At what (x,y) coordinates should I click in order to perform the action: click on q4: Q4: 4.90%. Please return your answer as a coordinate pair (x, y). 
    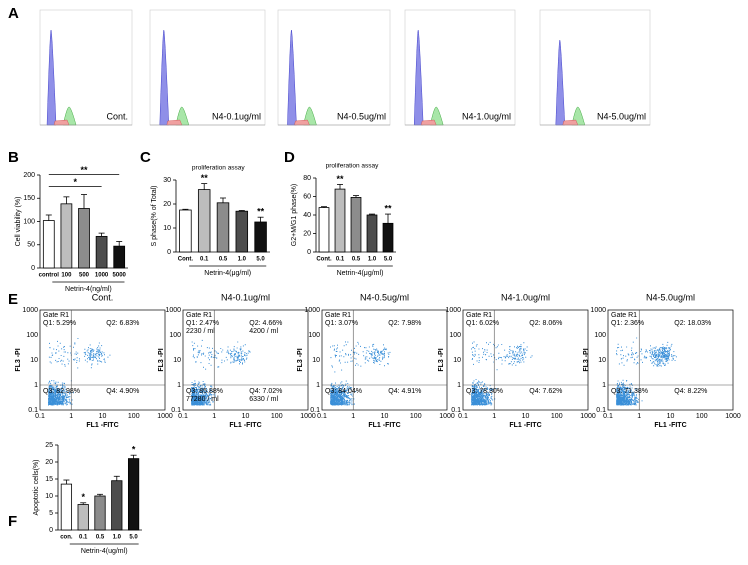
    Looking at the image, I should click on (122, 391).